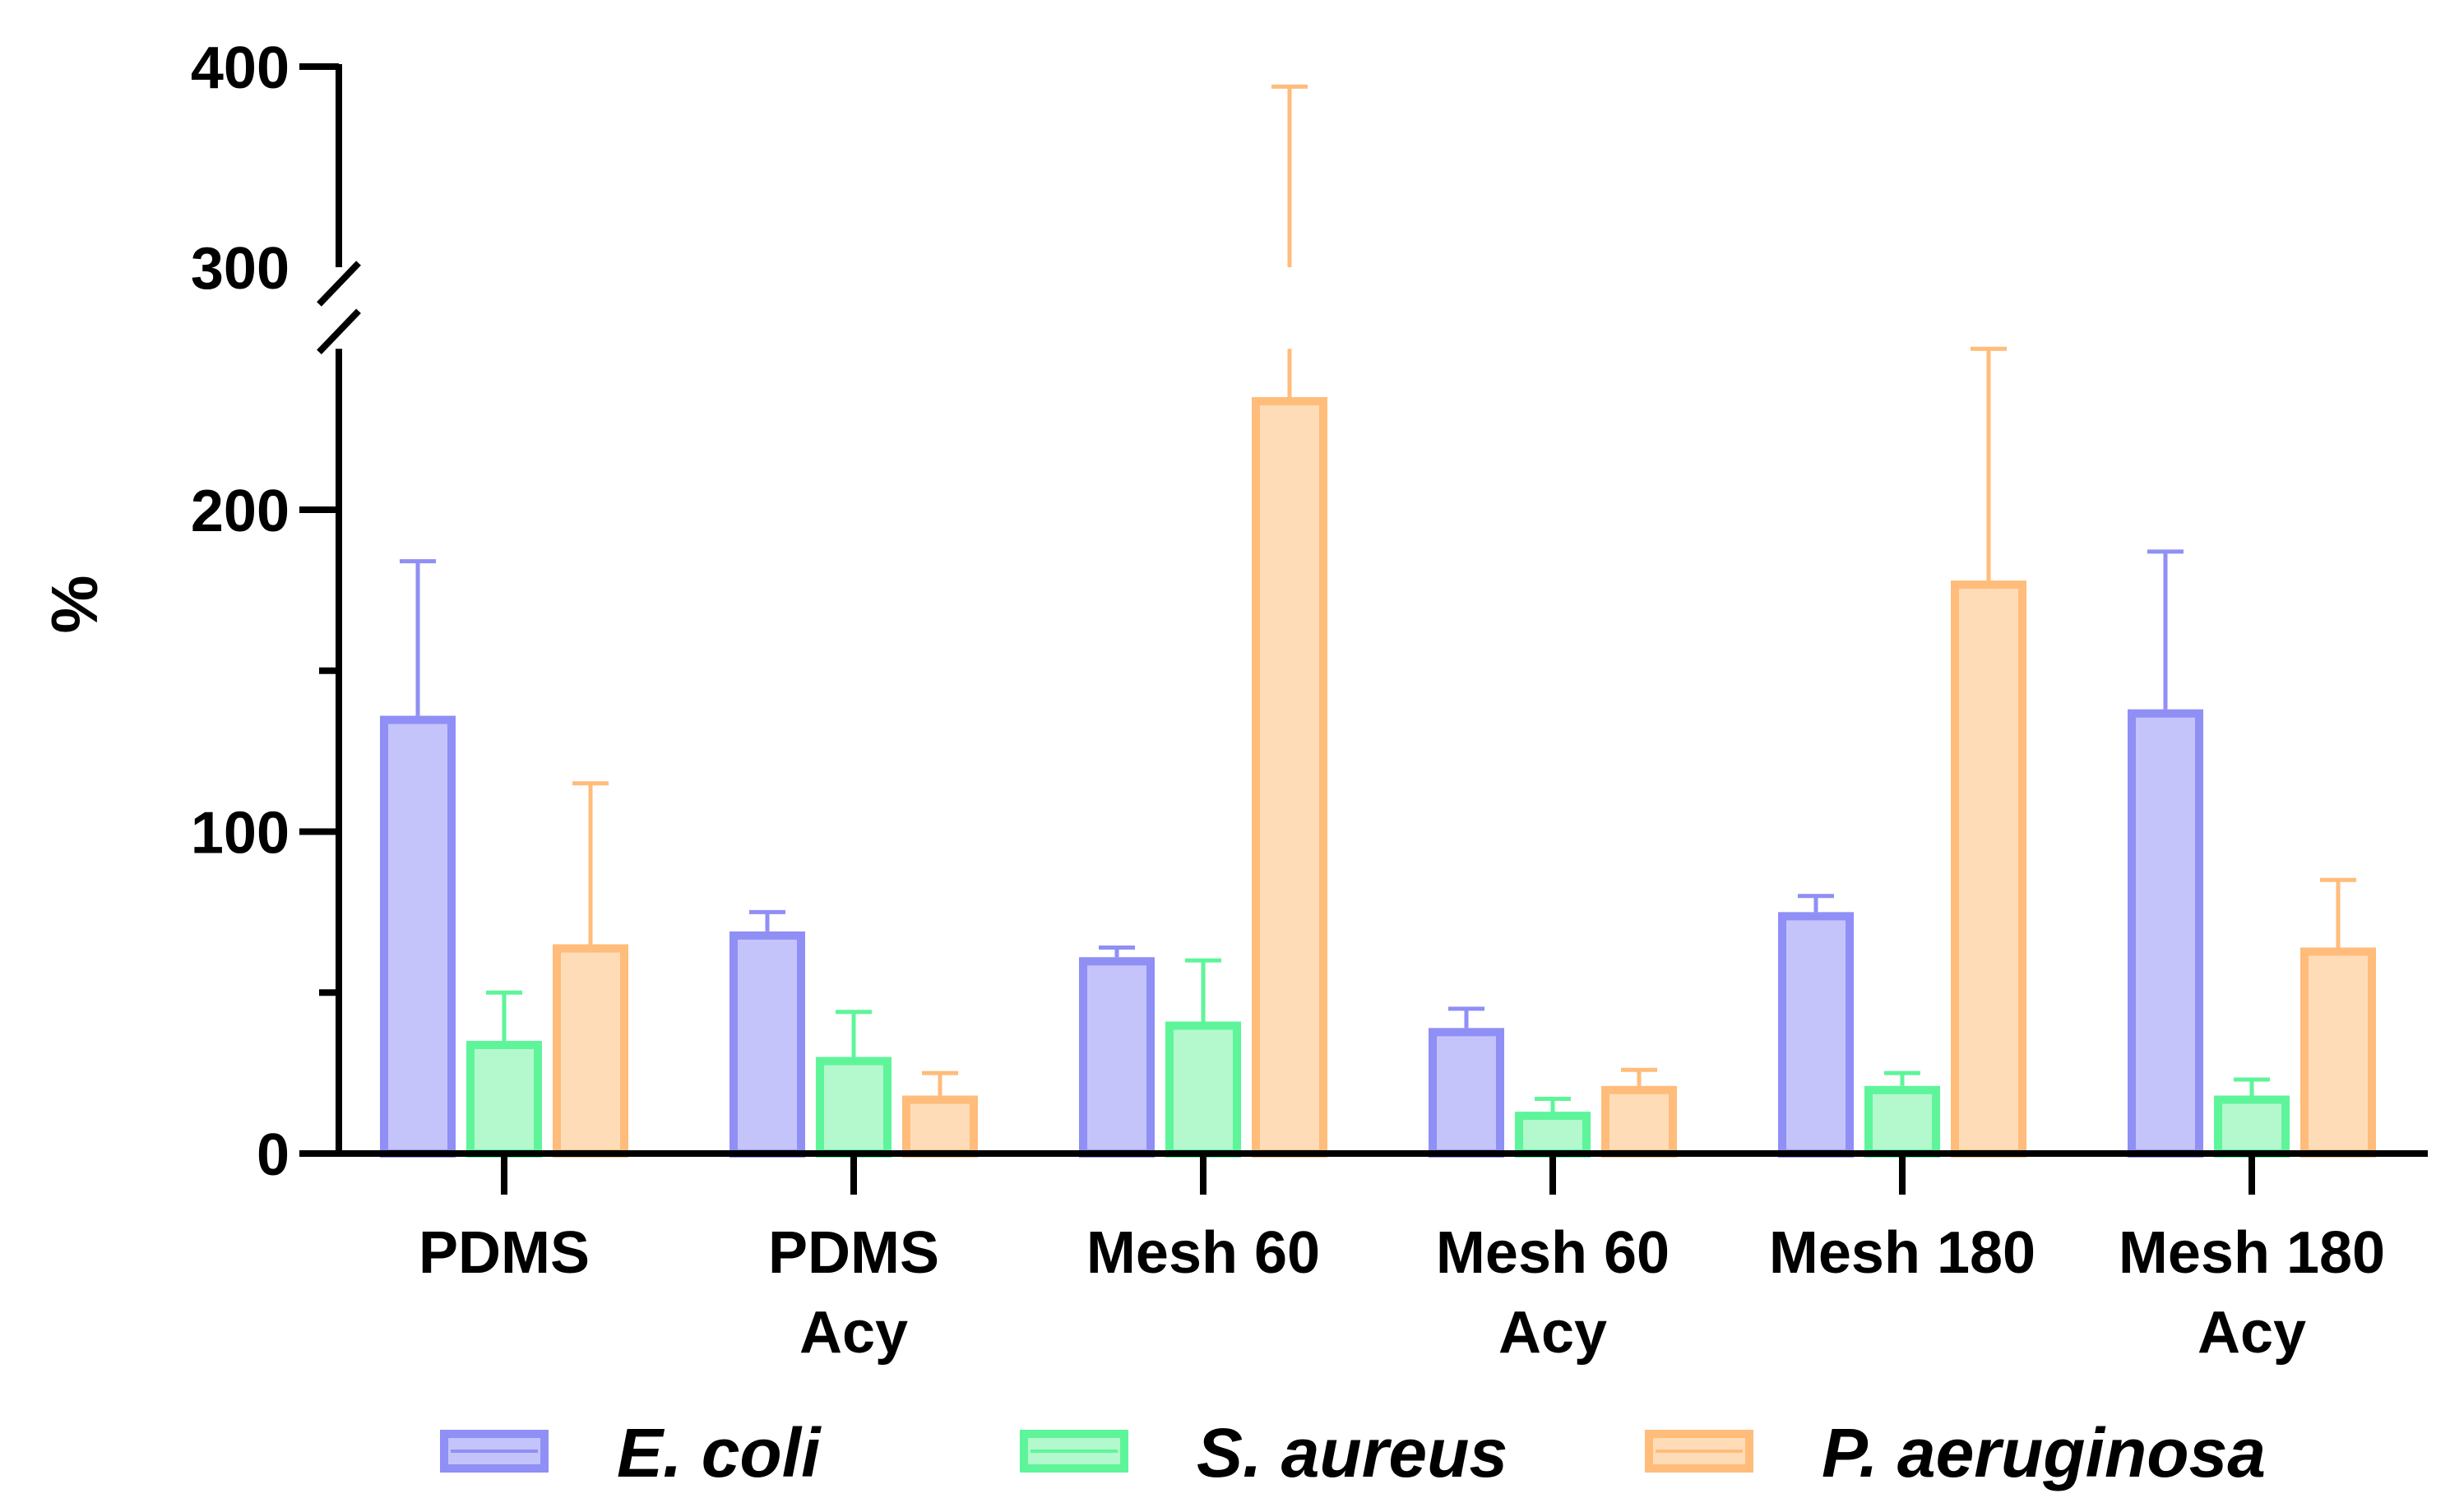  What do you see at coordinates (1552, 1333) in the screenshot?
I see `x-tick-label-4-line-2: Acy` at bounding box center [1552, 1333].